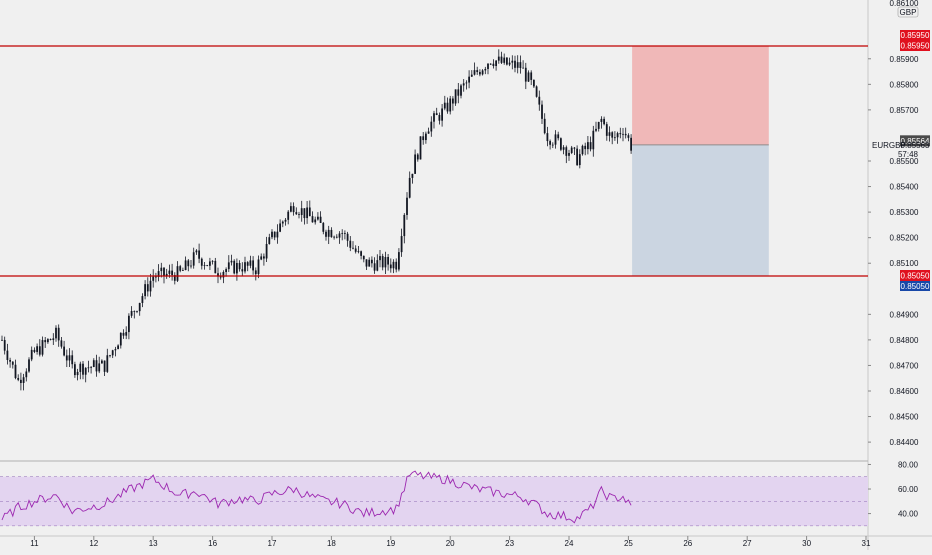 The height and width of the screenshot is (555, 932). Describe the element at coordinates (272, 543) in the screenshot. I see `time-tick-label: 17` at that location.